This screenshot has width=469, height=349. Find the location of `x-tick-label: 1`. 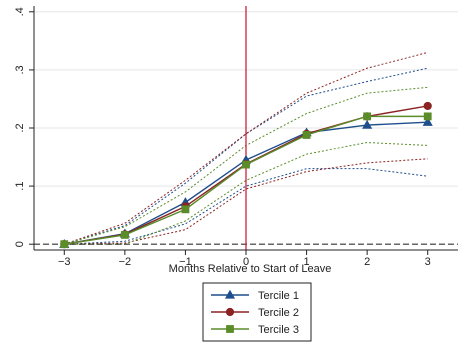

x-tick-label: 1 is located at coordinates (307, 262).